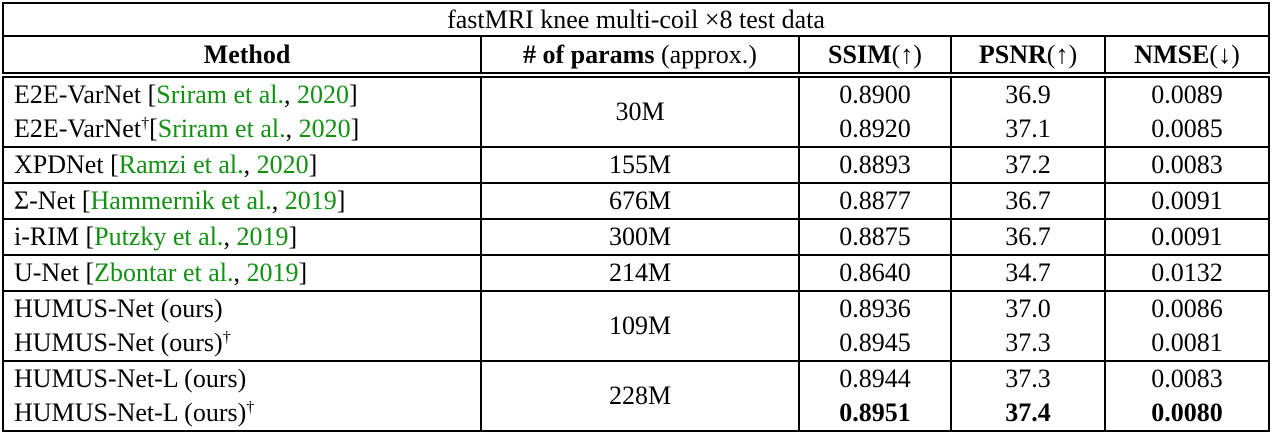 The height and width of the screenshot is (442, 1272). Describe the element at coordinates (1186, 413) in the screenshot. I see `nmse-cell: 0.0080` at that location.